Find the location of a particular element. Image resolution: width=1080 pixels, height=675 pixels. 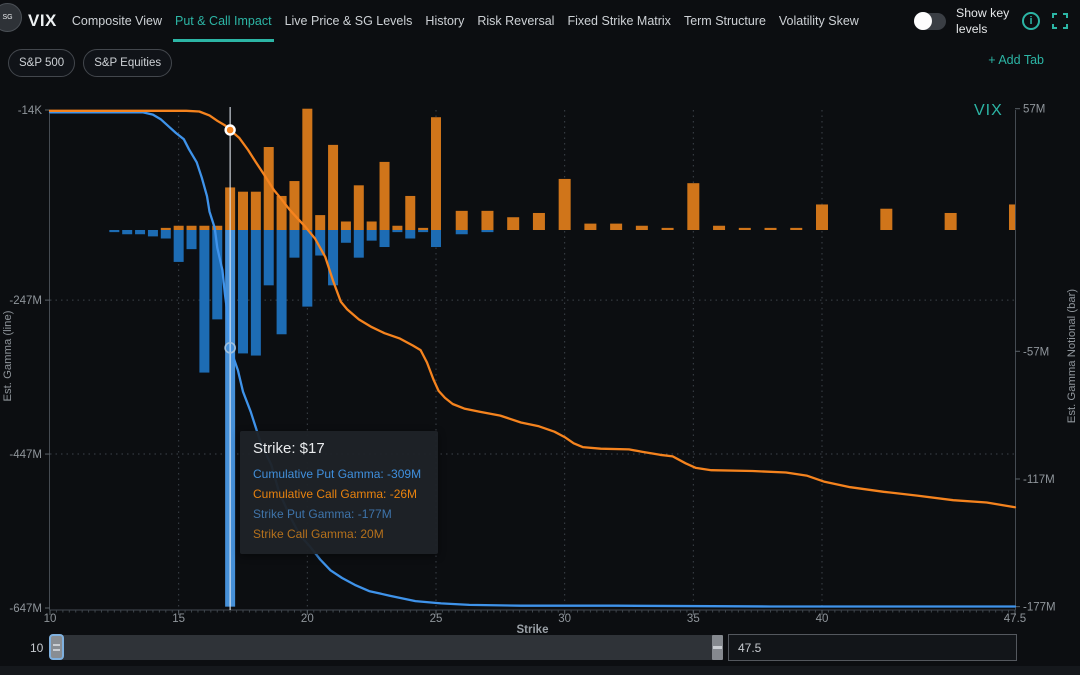

symbol-subnav: S&P 500 S&P Equities + Add Tab is located at coordinates (540, 60).